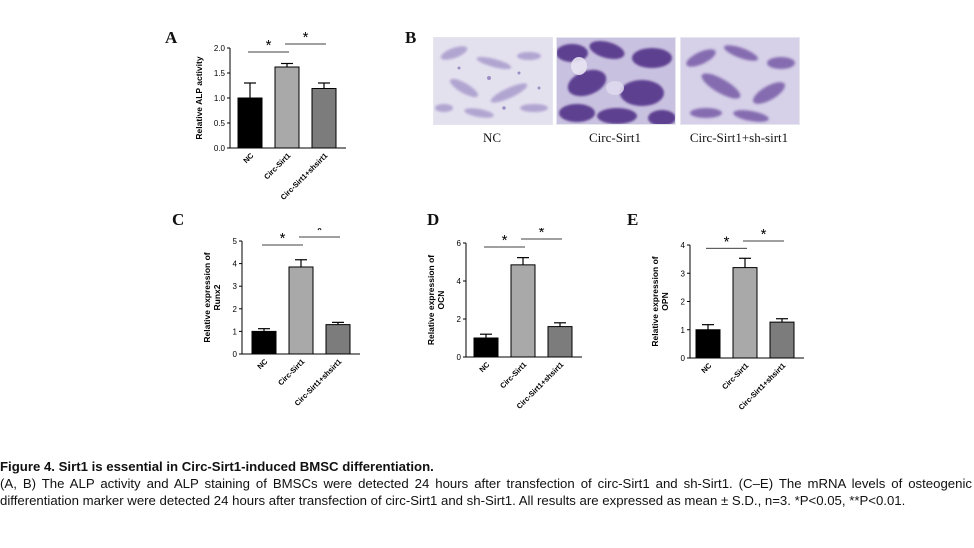 The width and height of the screenshot is (974, 548). What do you see at coordinates (199, 97) in the screenshot?
I see `y-axis-label: Relative ALP activity` at bounding box center [199, 97].